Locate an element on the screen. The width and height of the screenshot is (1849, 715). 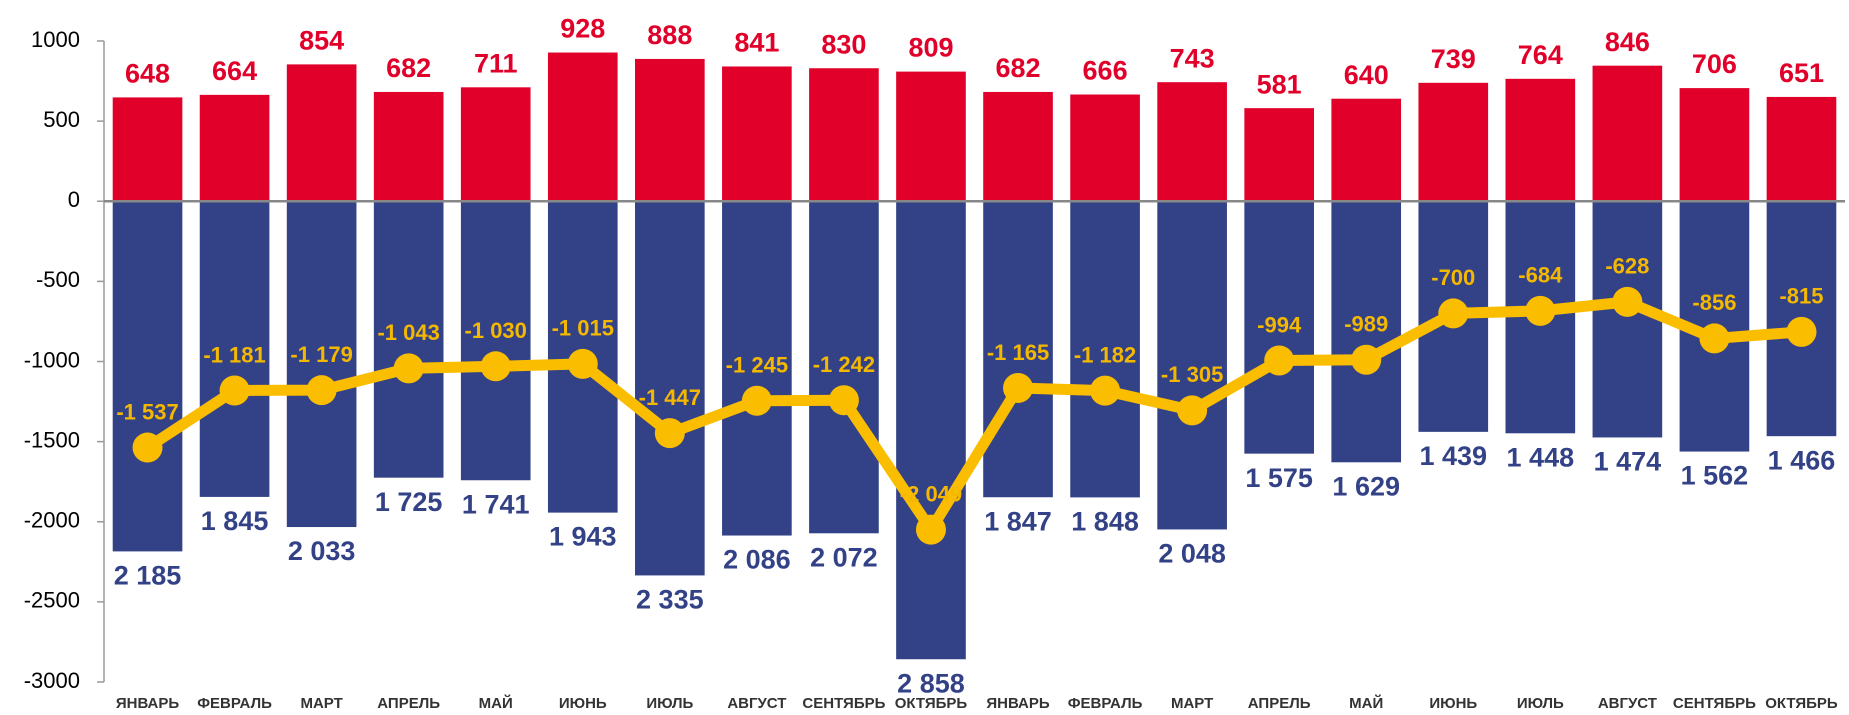
x-tick-label: СЕНТЯБРЬ is located at coordinates (843, 703).